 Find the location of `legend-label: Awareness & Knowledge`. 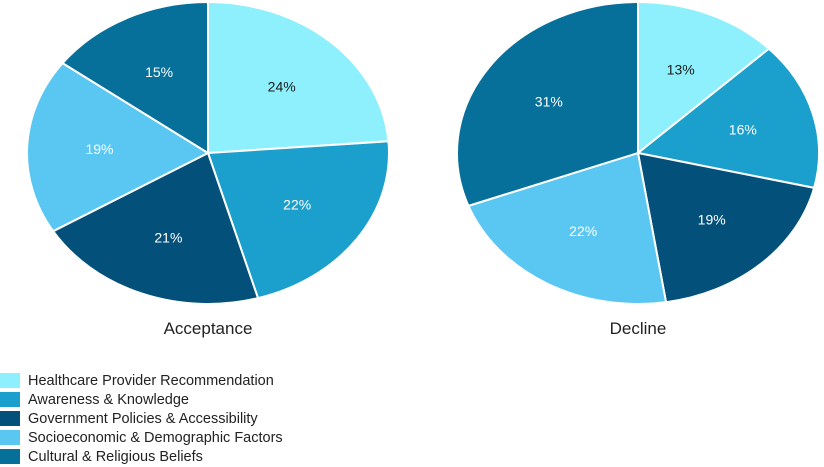

legend-label: Awareness & Knowledge is located at coordinates (108, 399).